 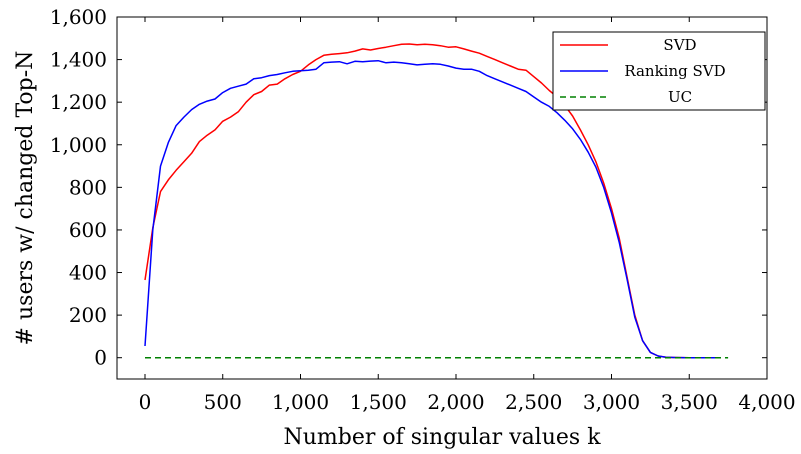 I want to click on x-tick-label: 1,000, so click(x=300, y=402).